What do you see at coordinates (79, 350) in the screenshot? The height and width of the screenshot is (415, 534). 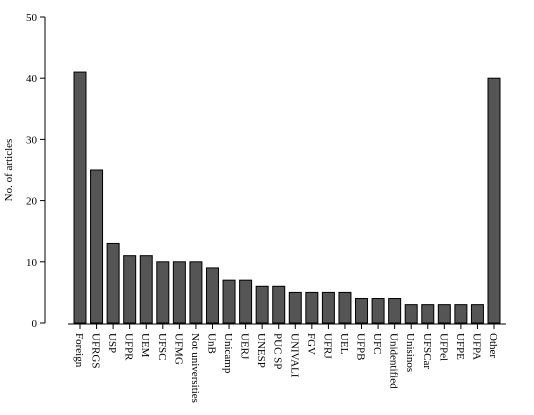 I see `x-tick-label: Foreign` at bounding box center [79, 350].